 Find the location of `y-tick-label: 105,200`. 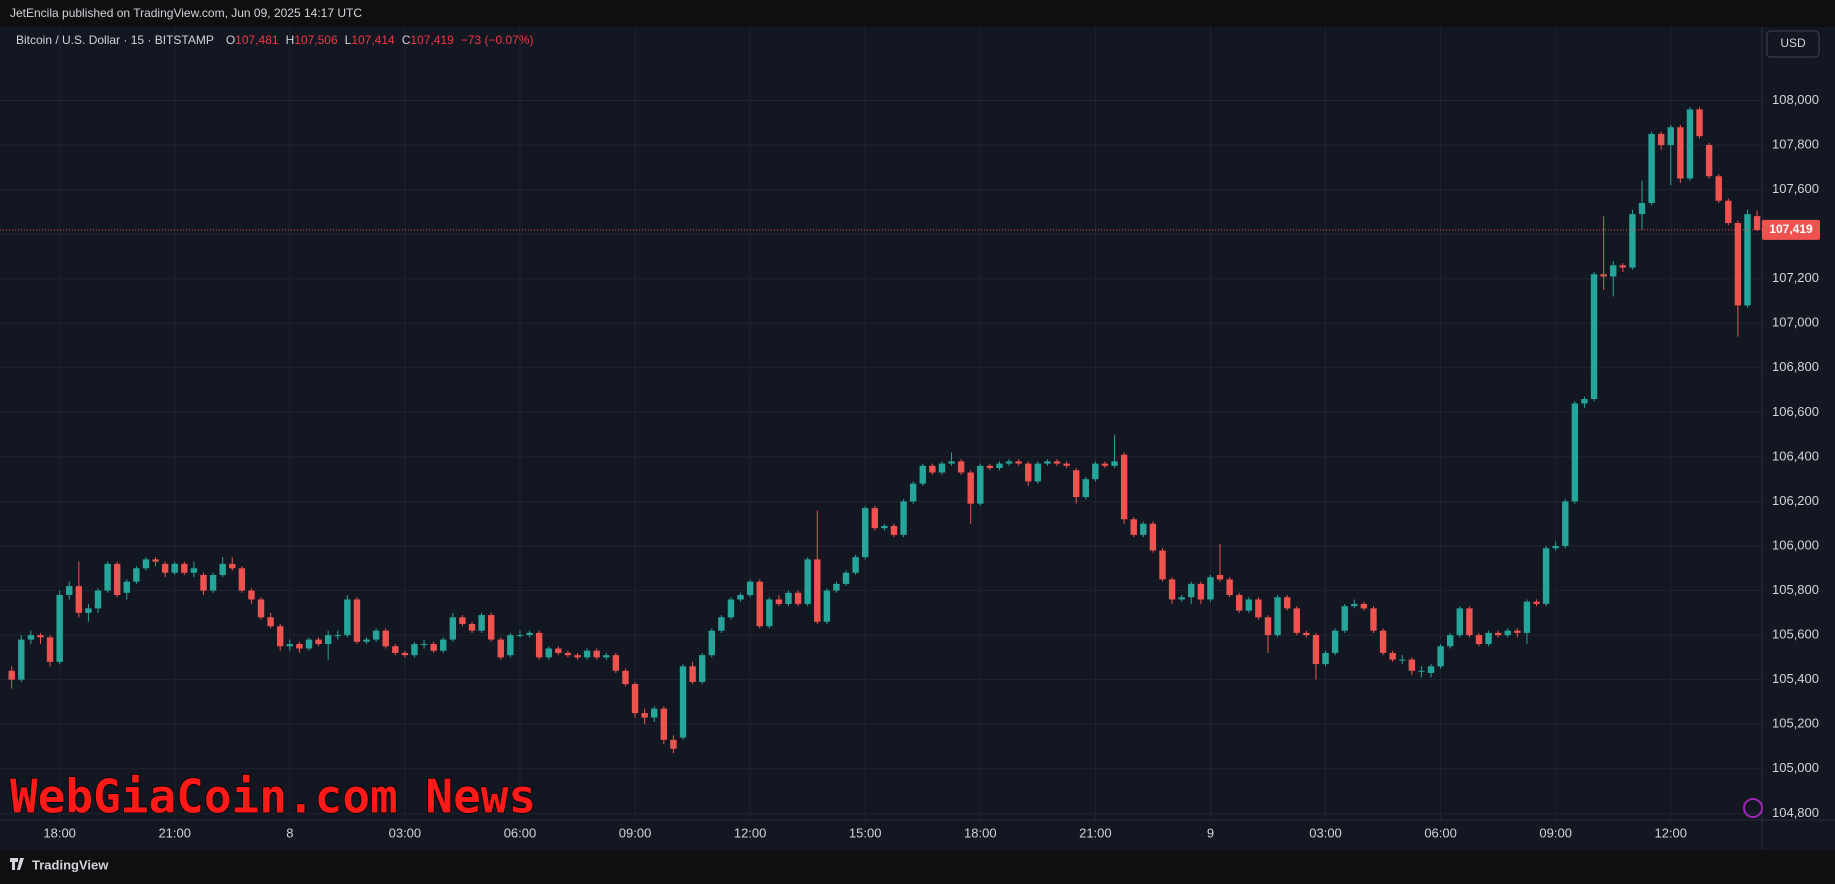

y-tick-label: 105,200 is located at coordinates (1795, 723).